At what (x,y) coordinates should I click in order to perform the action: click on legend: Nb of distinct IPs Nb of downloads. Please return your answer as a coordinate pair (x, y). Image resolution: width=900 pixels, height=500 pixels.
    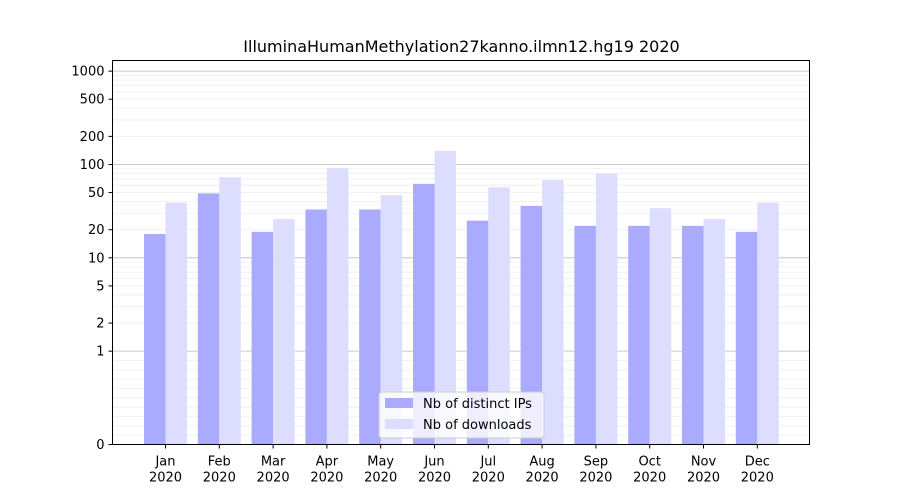
    Looking at the image, I should click on (461, 415).